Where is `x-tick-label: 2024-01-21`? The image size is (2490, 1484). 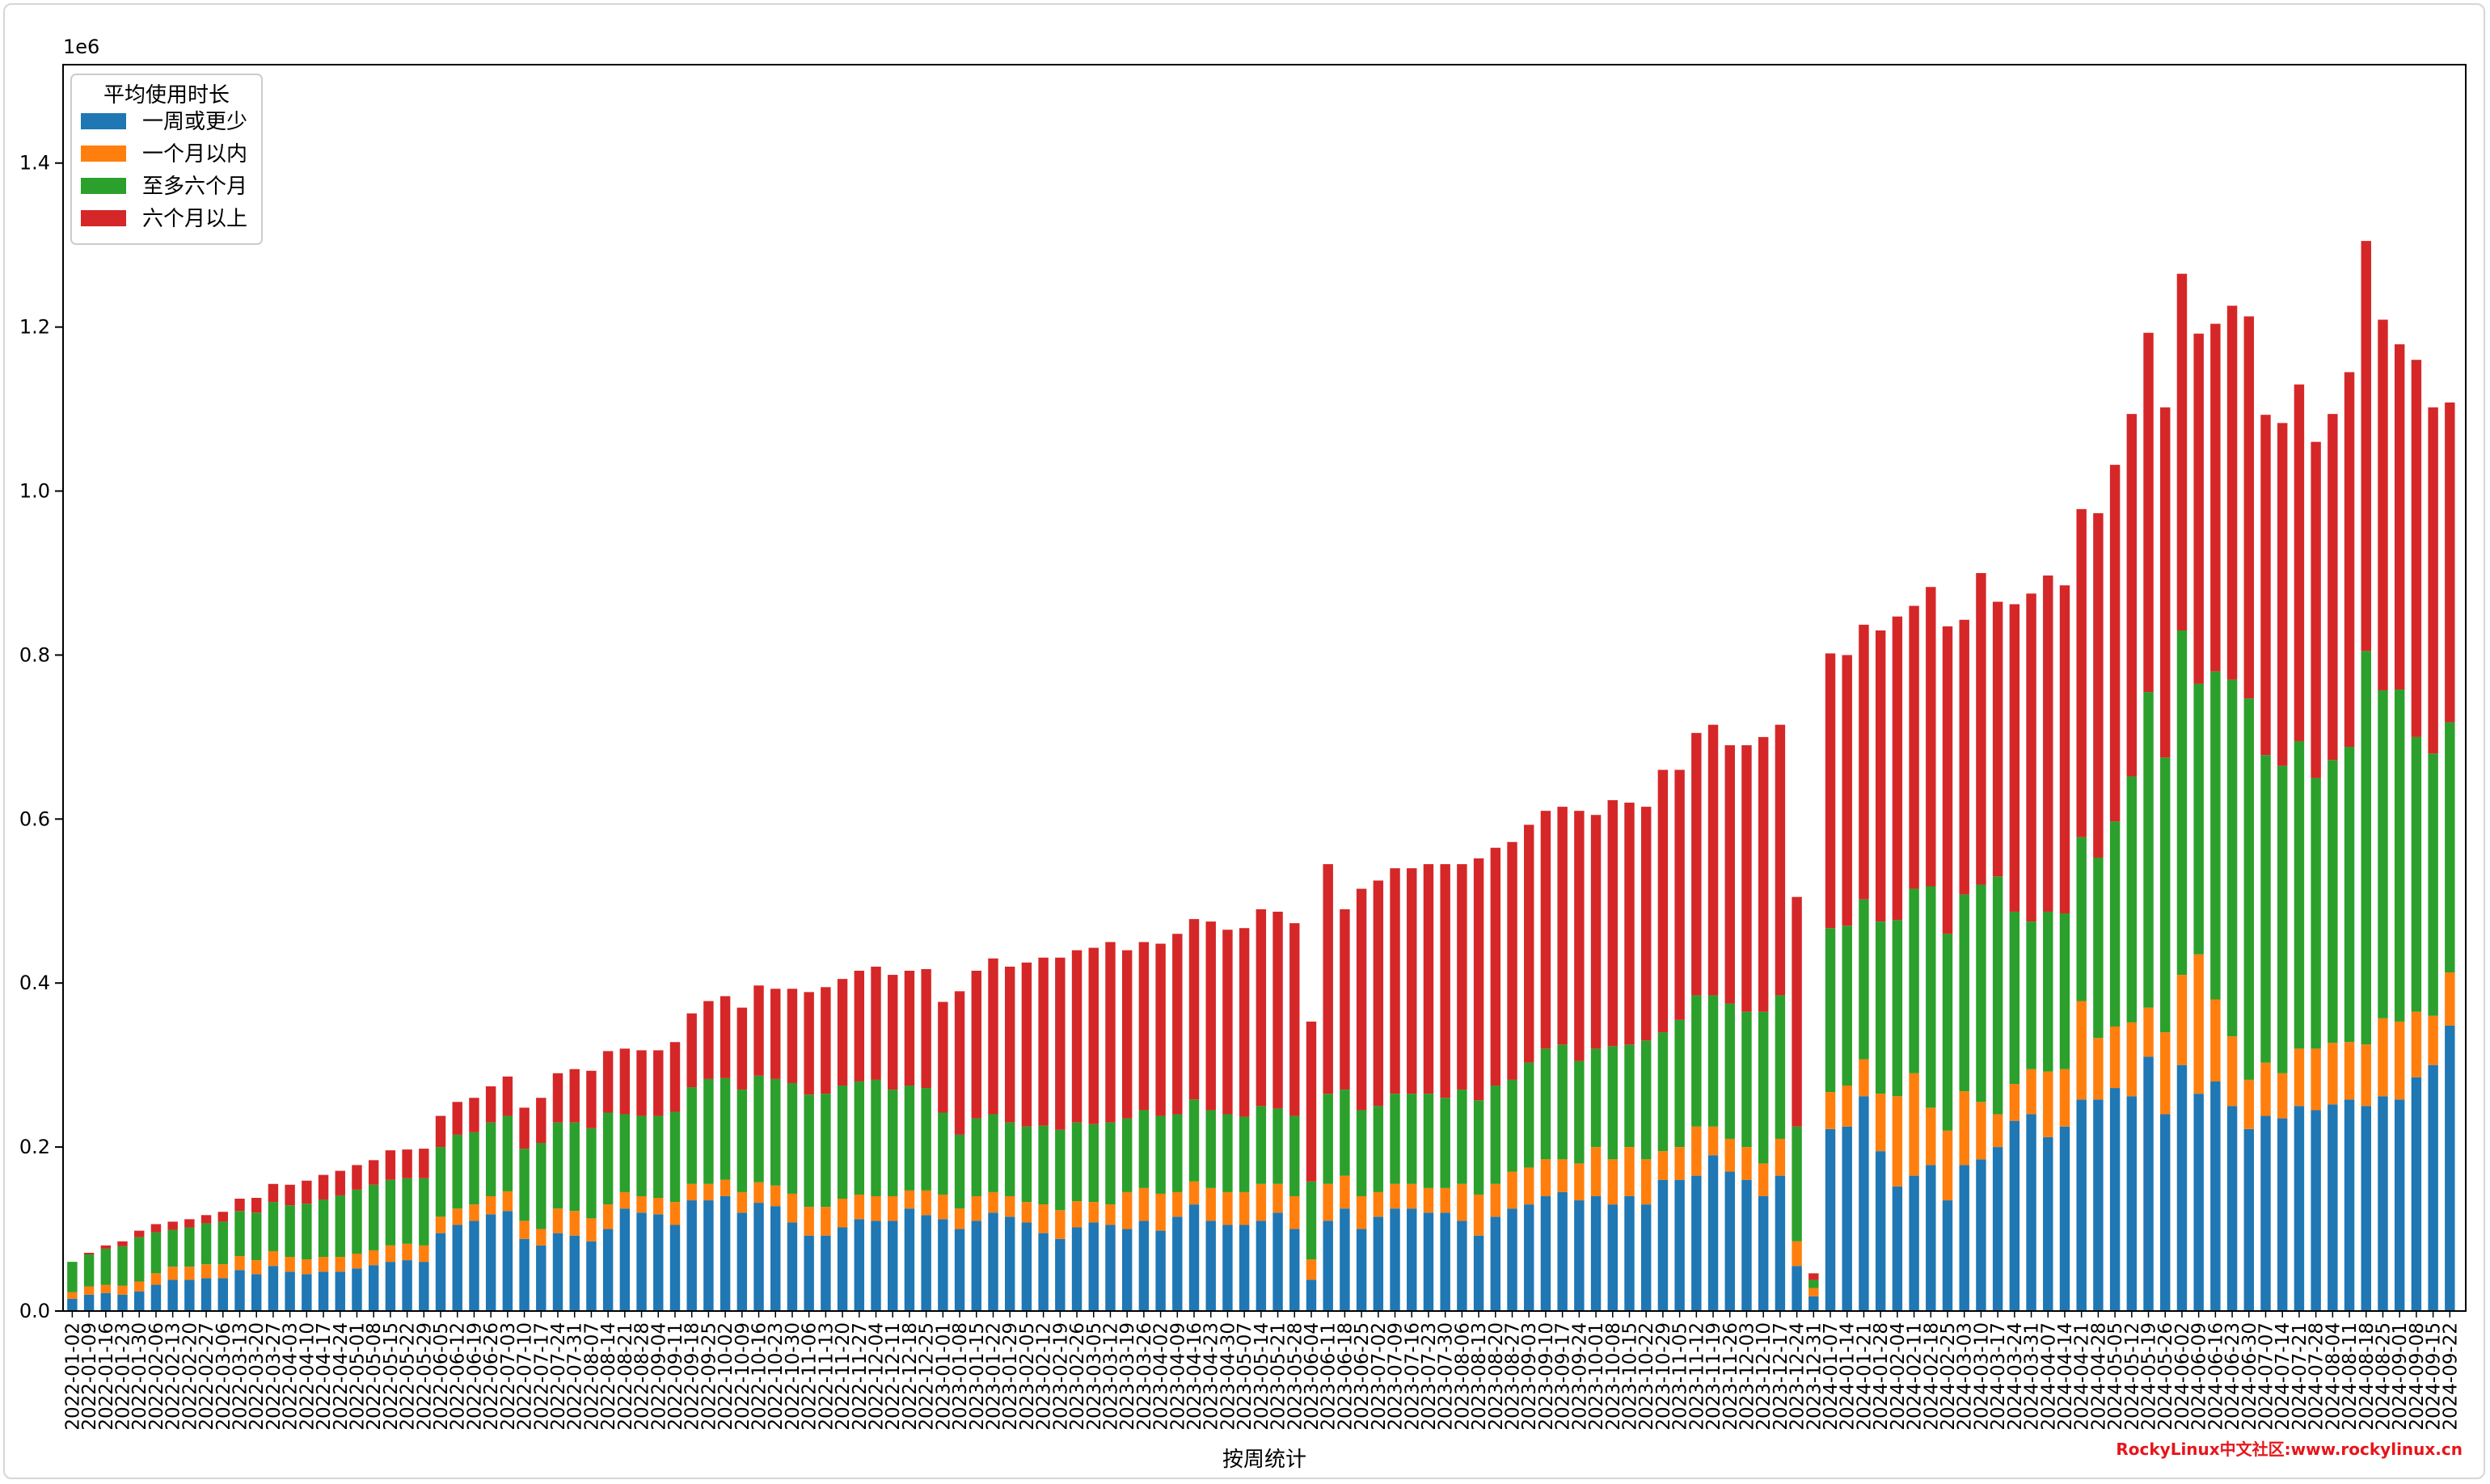 x-tick-label: 2024-01-21 is located at coordinates (1864, 1376).